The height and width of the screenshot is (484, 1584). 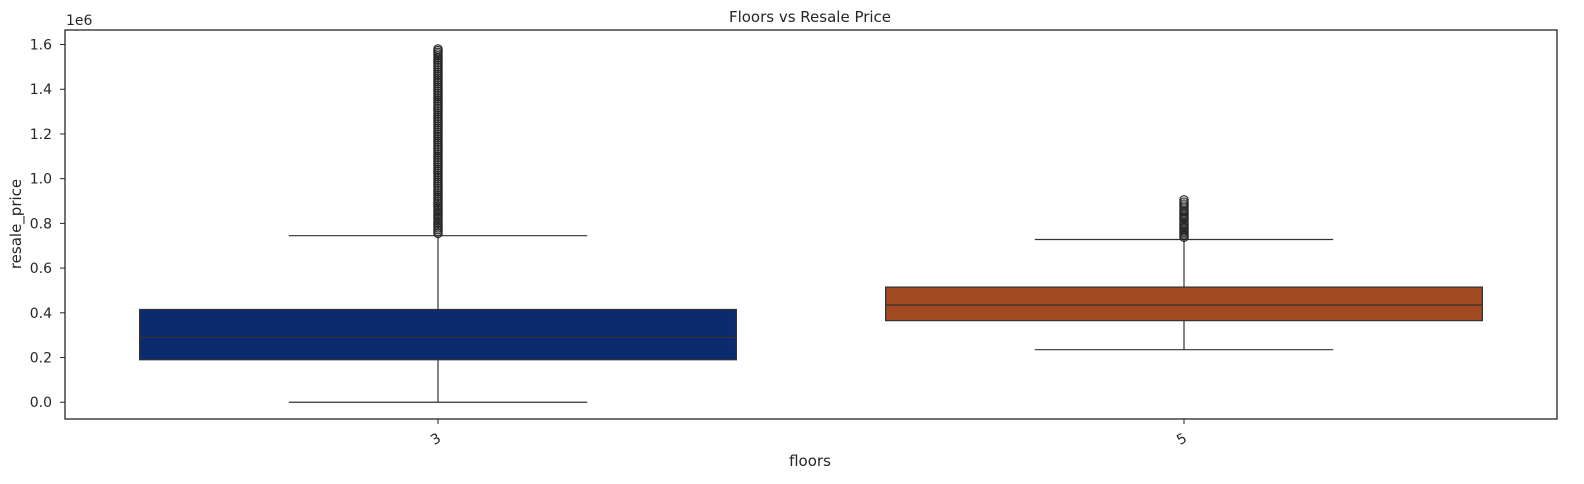 I want to click on y-tick-label: 1.4, so click(x=41, y=90).